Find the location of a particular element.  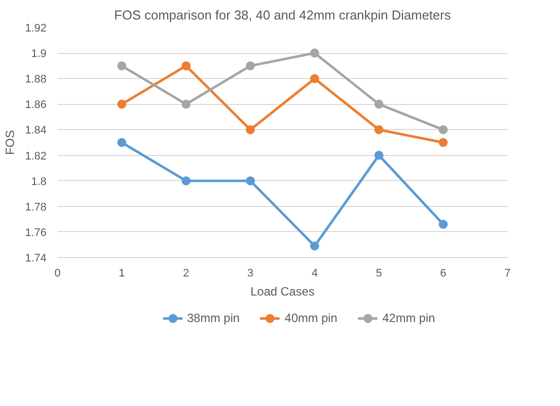

x-tick-label: 6 is located at coordinates (443, 274).